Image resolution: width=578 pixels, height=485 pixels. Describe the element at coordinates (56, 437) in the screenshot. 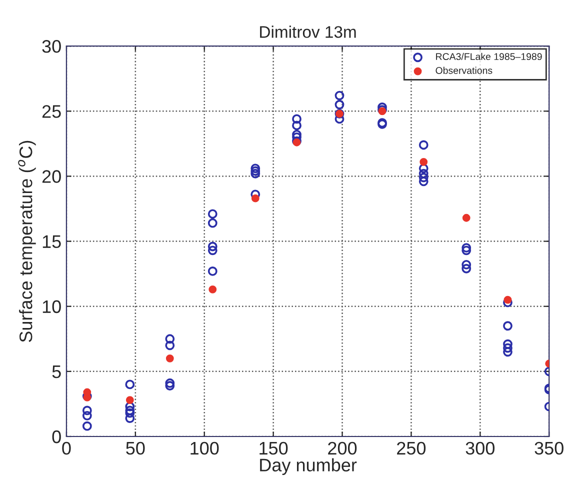

I see `y-tick-label: 0` at that location.